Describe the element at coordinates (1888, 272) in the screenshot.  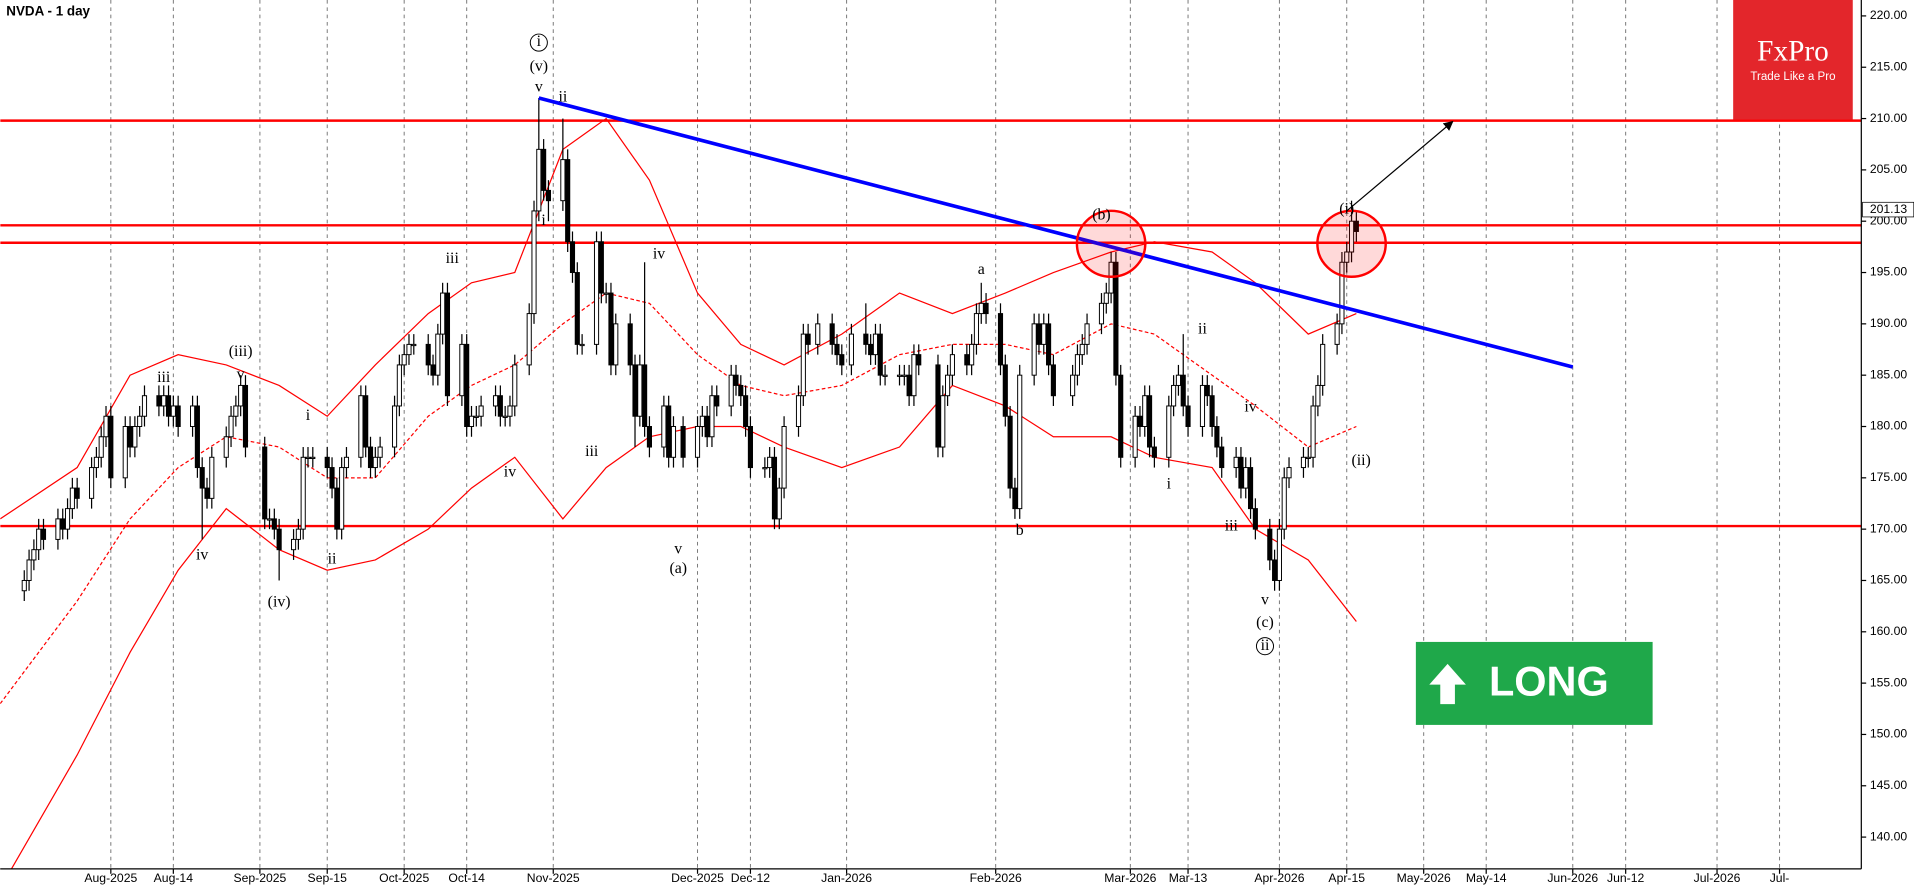
I see `y-tick-label: 195.00` at that location.